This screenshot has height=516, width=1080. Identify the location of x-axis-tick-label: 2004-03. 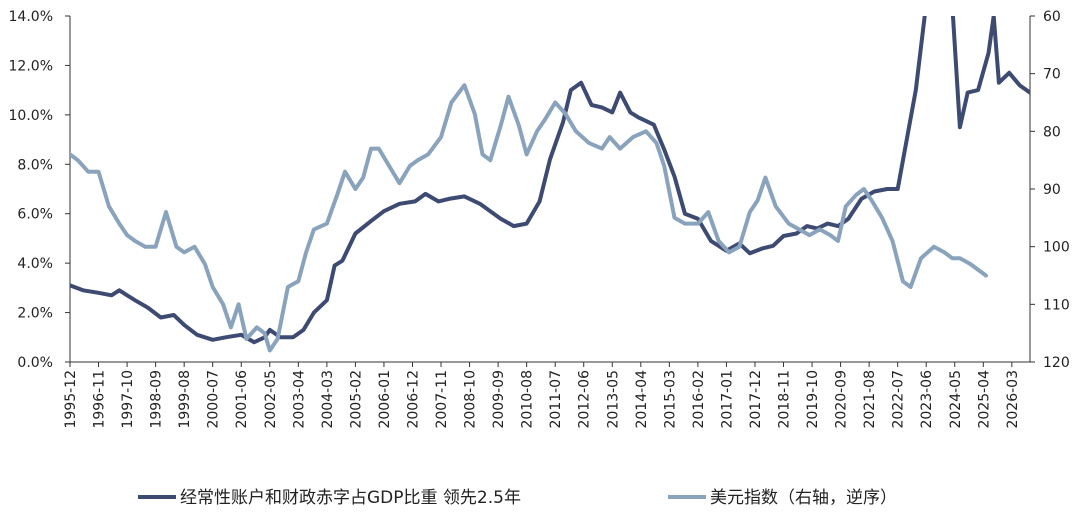
(328, 399).